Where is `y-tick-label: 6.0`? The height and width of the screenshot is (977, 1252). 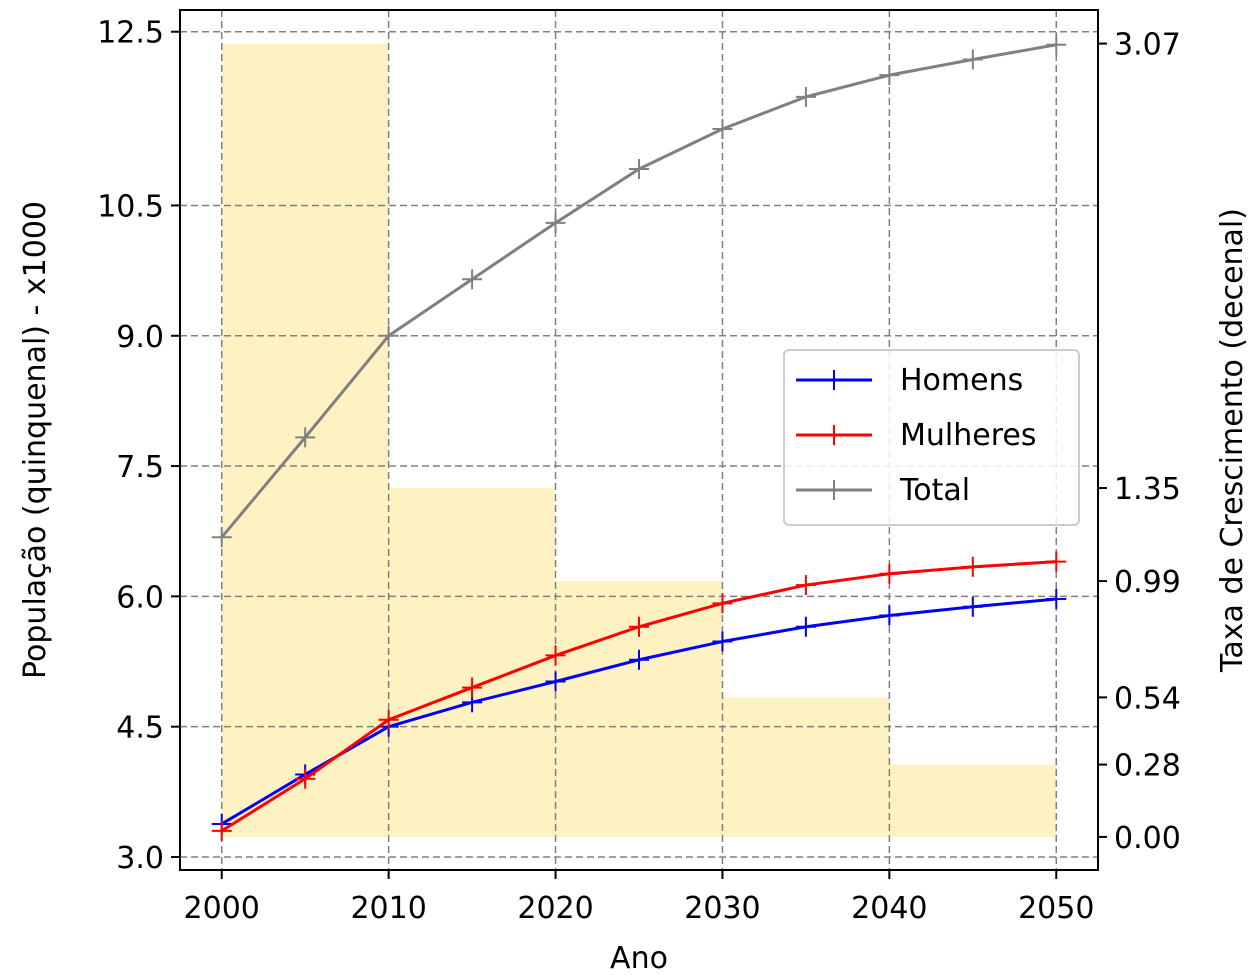 y-tick-label: 6.0 is located at coordinates (140, 597).